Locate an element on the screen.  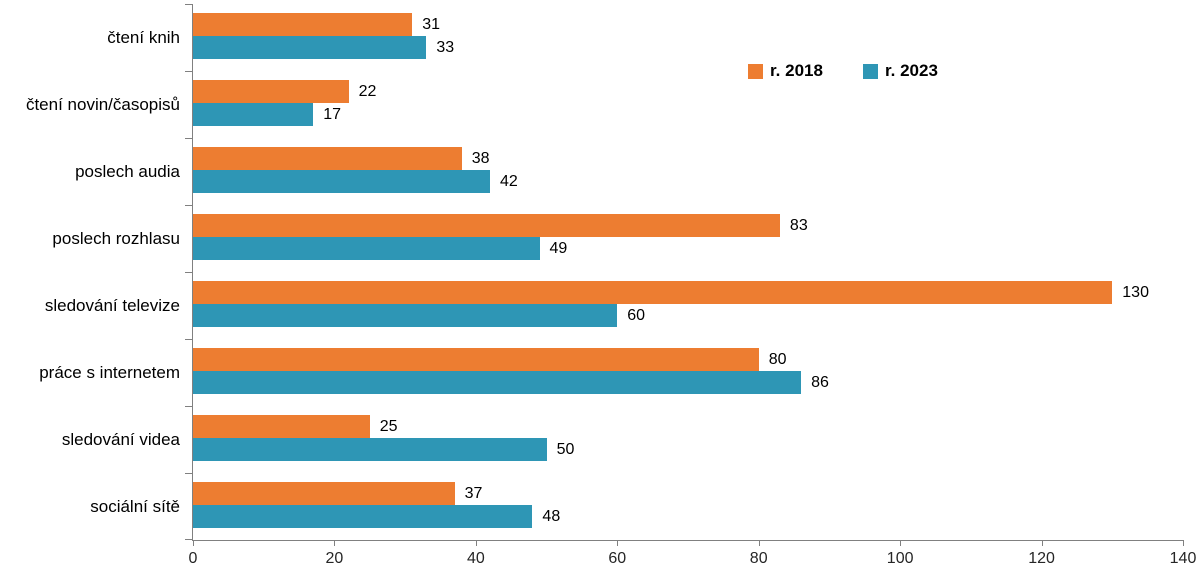
value-label: 86 is located at coordinates (820, 382).